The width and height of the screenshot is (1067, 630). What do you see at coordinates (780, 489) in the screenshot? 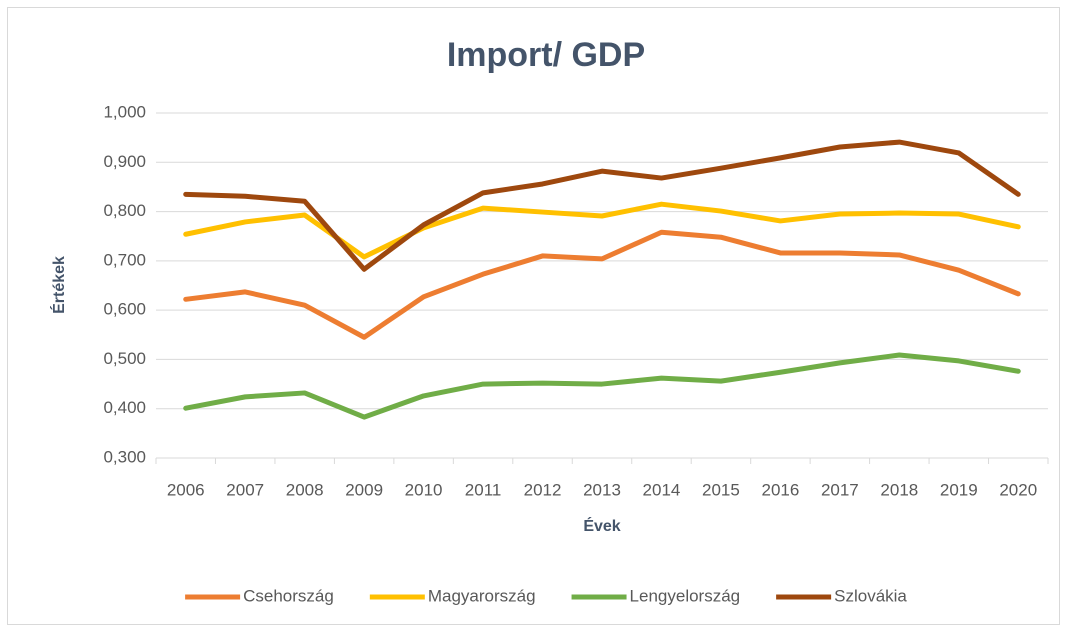
I see `x-tick-label: 2016` at bounding box center [780, 489].